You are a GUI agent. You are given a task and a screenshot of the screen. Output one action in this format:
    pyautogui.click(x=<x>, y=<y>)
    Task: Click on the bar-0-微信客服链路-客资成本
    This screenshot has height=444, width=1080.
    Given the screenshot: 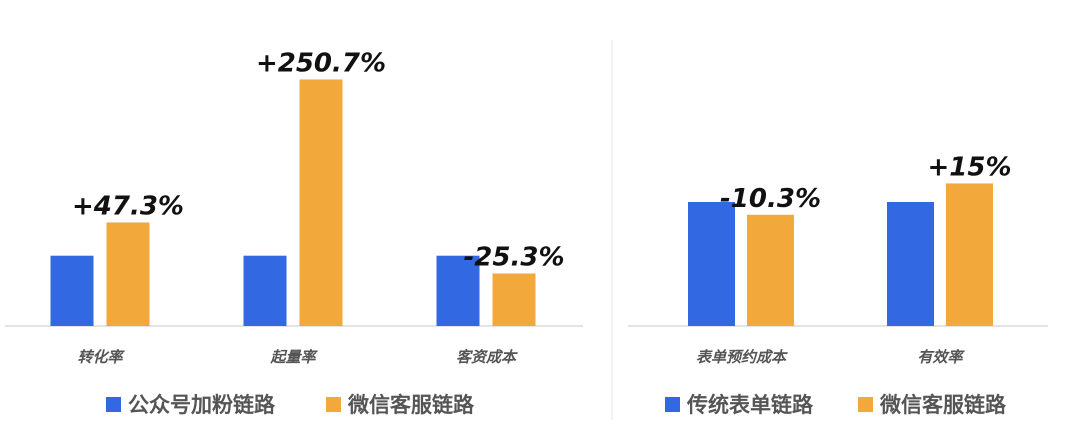 What is the action you would take?
    pyautogui.click(x=514, y=299)
    